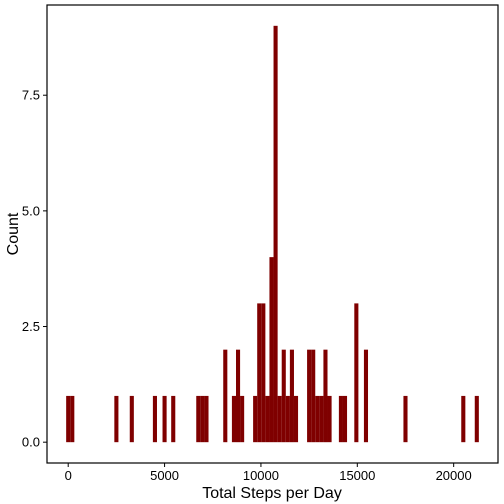 Image resolution: width=504 pixels, height=504 pixels. What do you see at coordinates (272, 493) in the screenshot?
I see `x-axis-title: Total Steps per Day` at bounding box center [272, 493].